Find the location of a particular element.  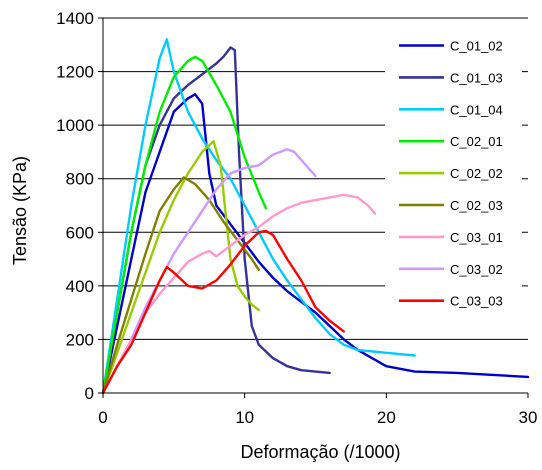

x-tick-labels: 0 10 20 30 is located at coordinates (317, 417).